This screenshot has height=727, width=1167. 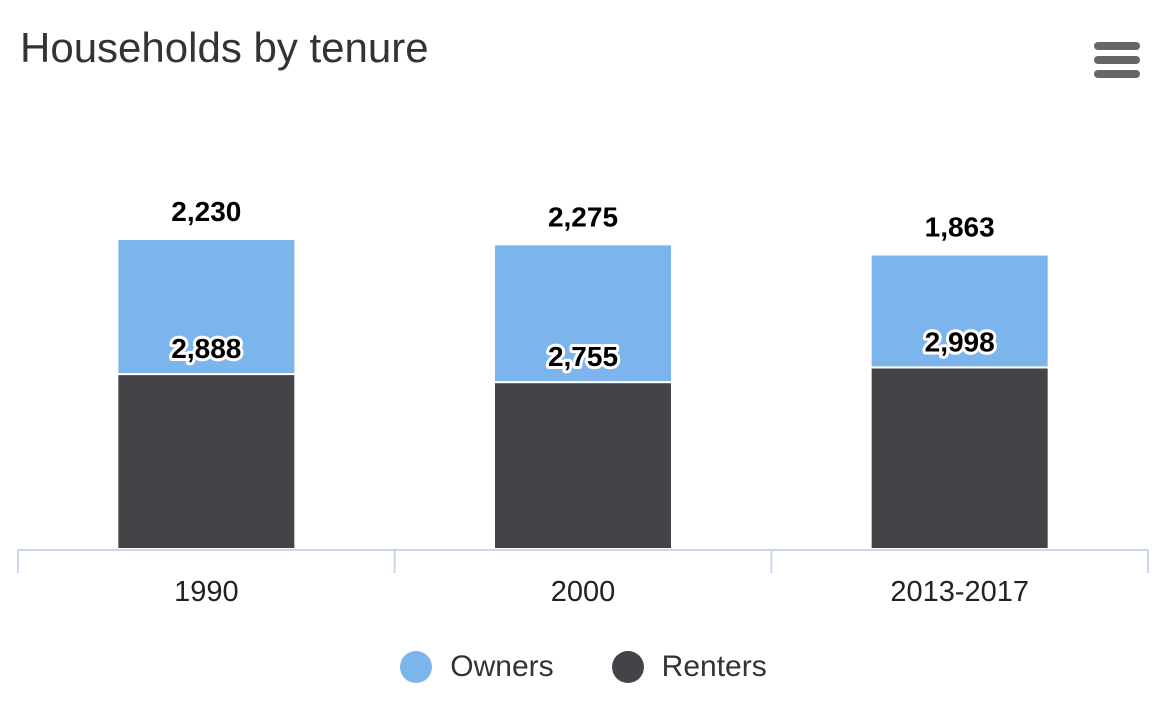 I want to click on legend-label-renters: Renters, so click(x=714, y=666).